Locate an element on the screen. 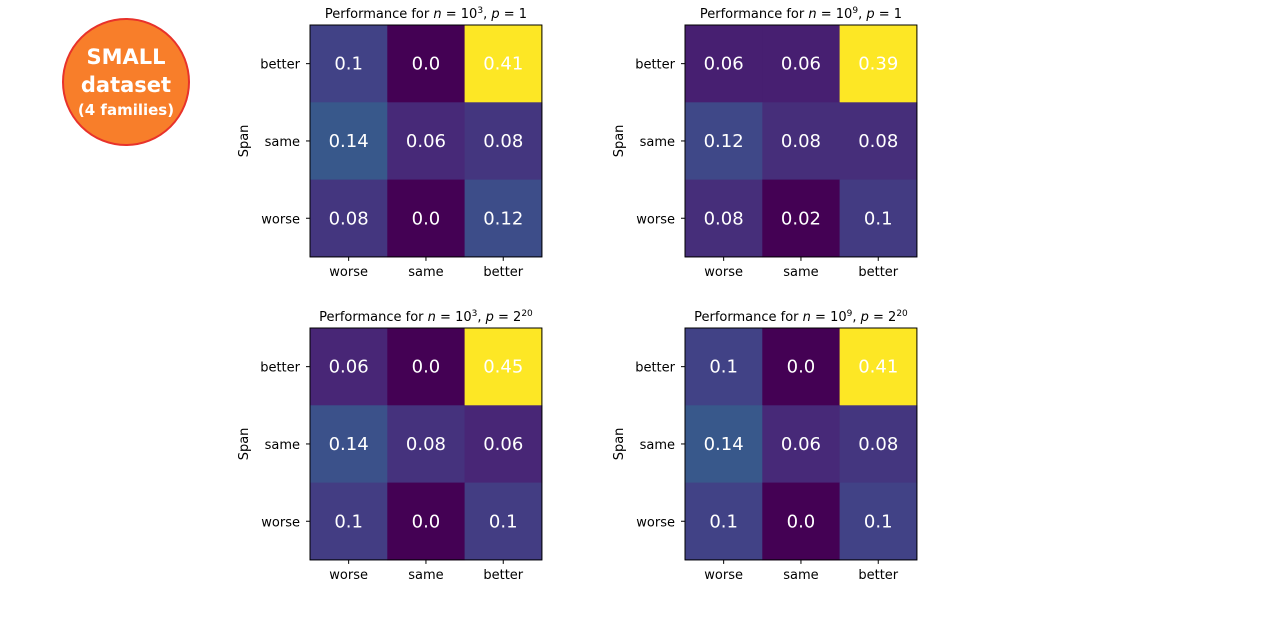 The image size is (1280, 620). chart-title: Performance for n = 109, p = 220 is located at coordinates (801, 317).